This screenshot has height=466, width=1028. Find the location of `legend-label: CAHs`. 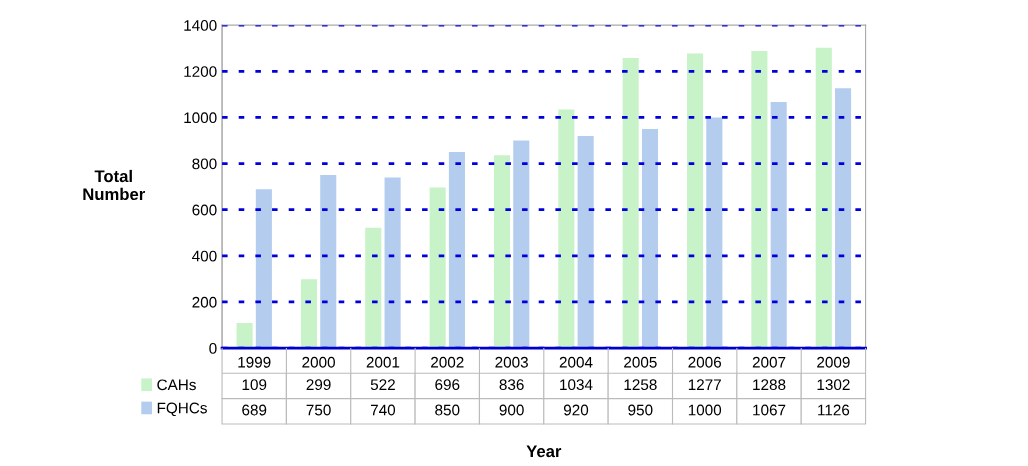

legend-label: CAHs is located at coordinates (176, 385).